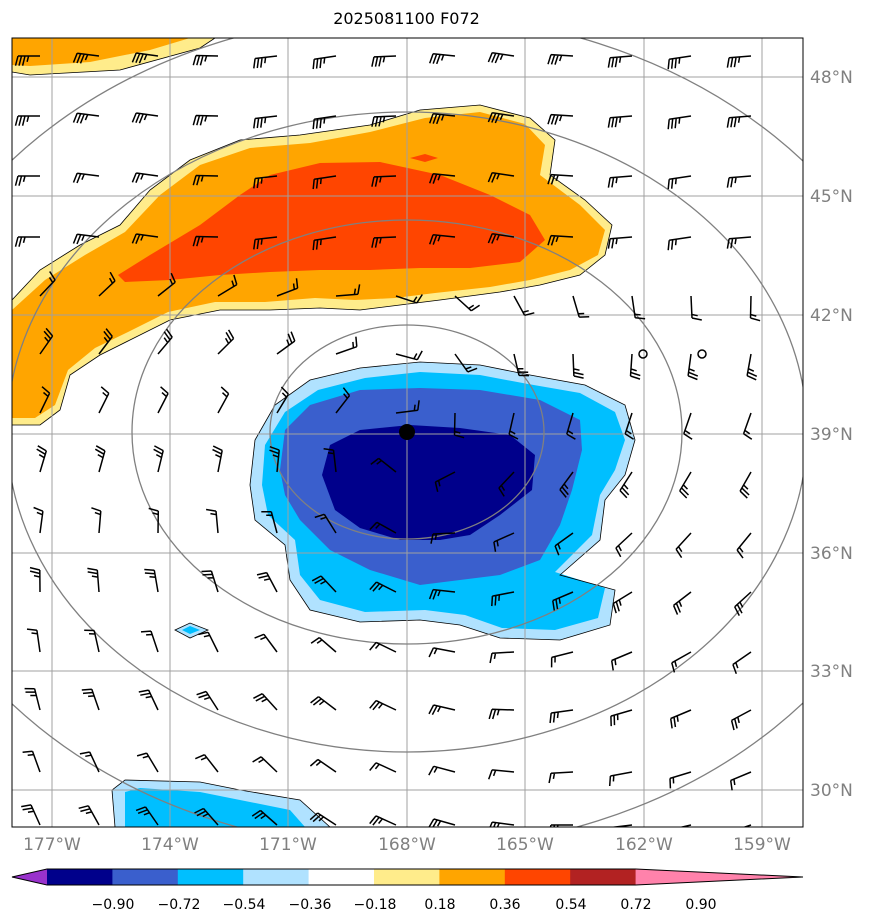  I want to click on lon-label: 171°W, so click(288, 845).